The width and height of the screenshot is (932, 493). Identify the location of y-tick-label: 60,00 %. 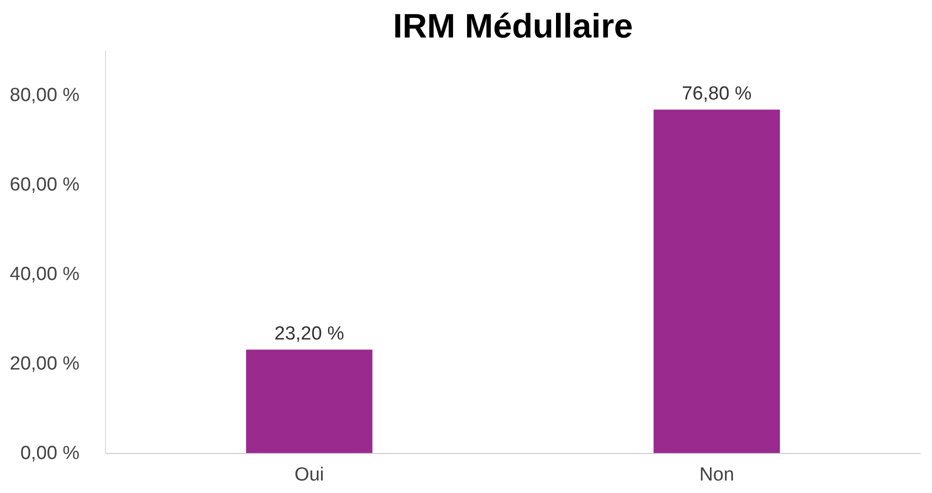
(45, 185).